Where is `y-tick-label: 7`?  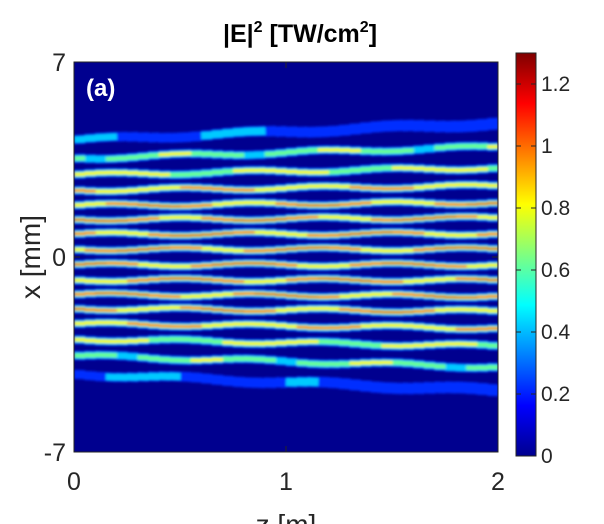 y-tick-label: 7 is located at coordinates (59, 63).